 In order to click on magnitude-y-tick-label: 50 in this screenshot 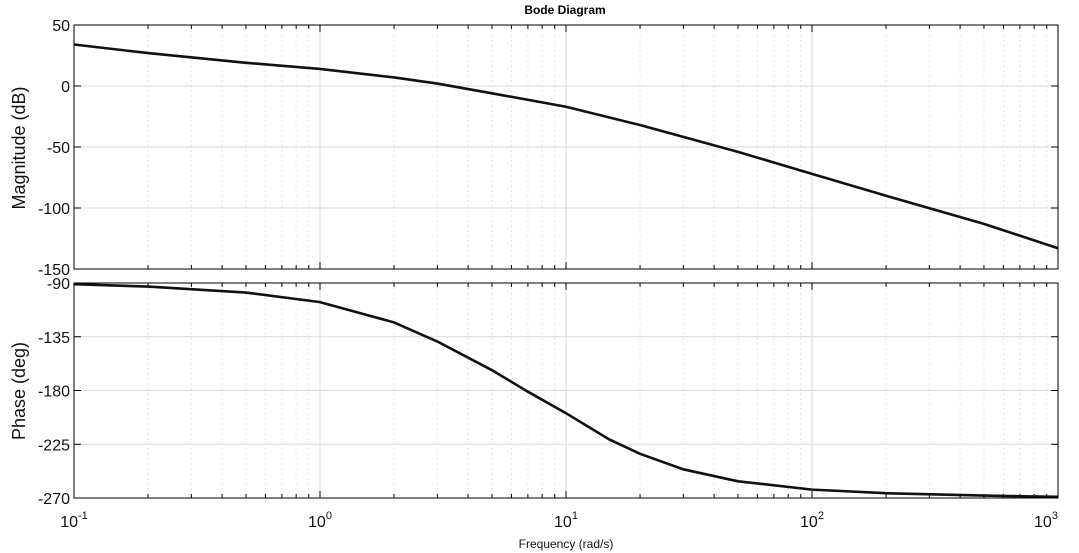, I will do `click(61, 26)`.